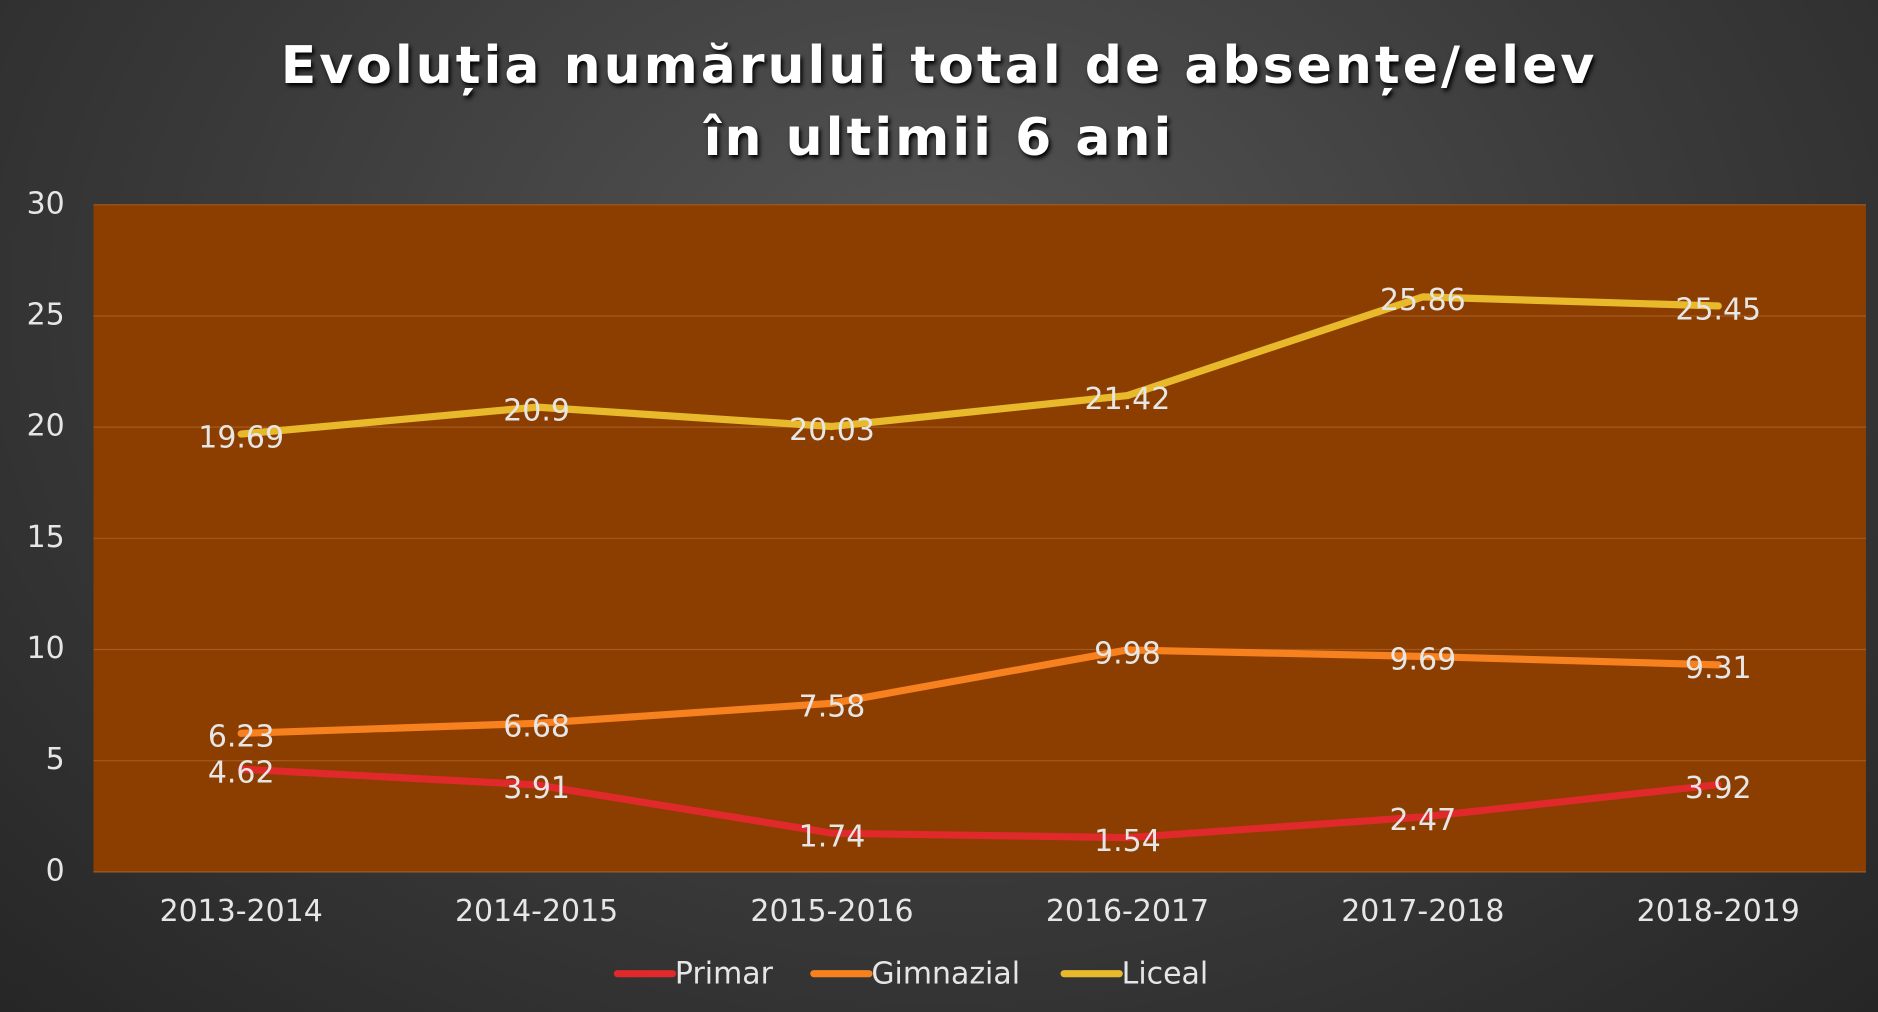 The width and height of the screenshot is (1878, 1012). Describe the element at coordinates (46, 648) in the screenshot. I see `y-tick-label: 10` at that location.